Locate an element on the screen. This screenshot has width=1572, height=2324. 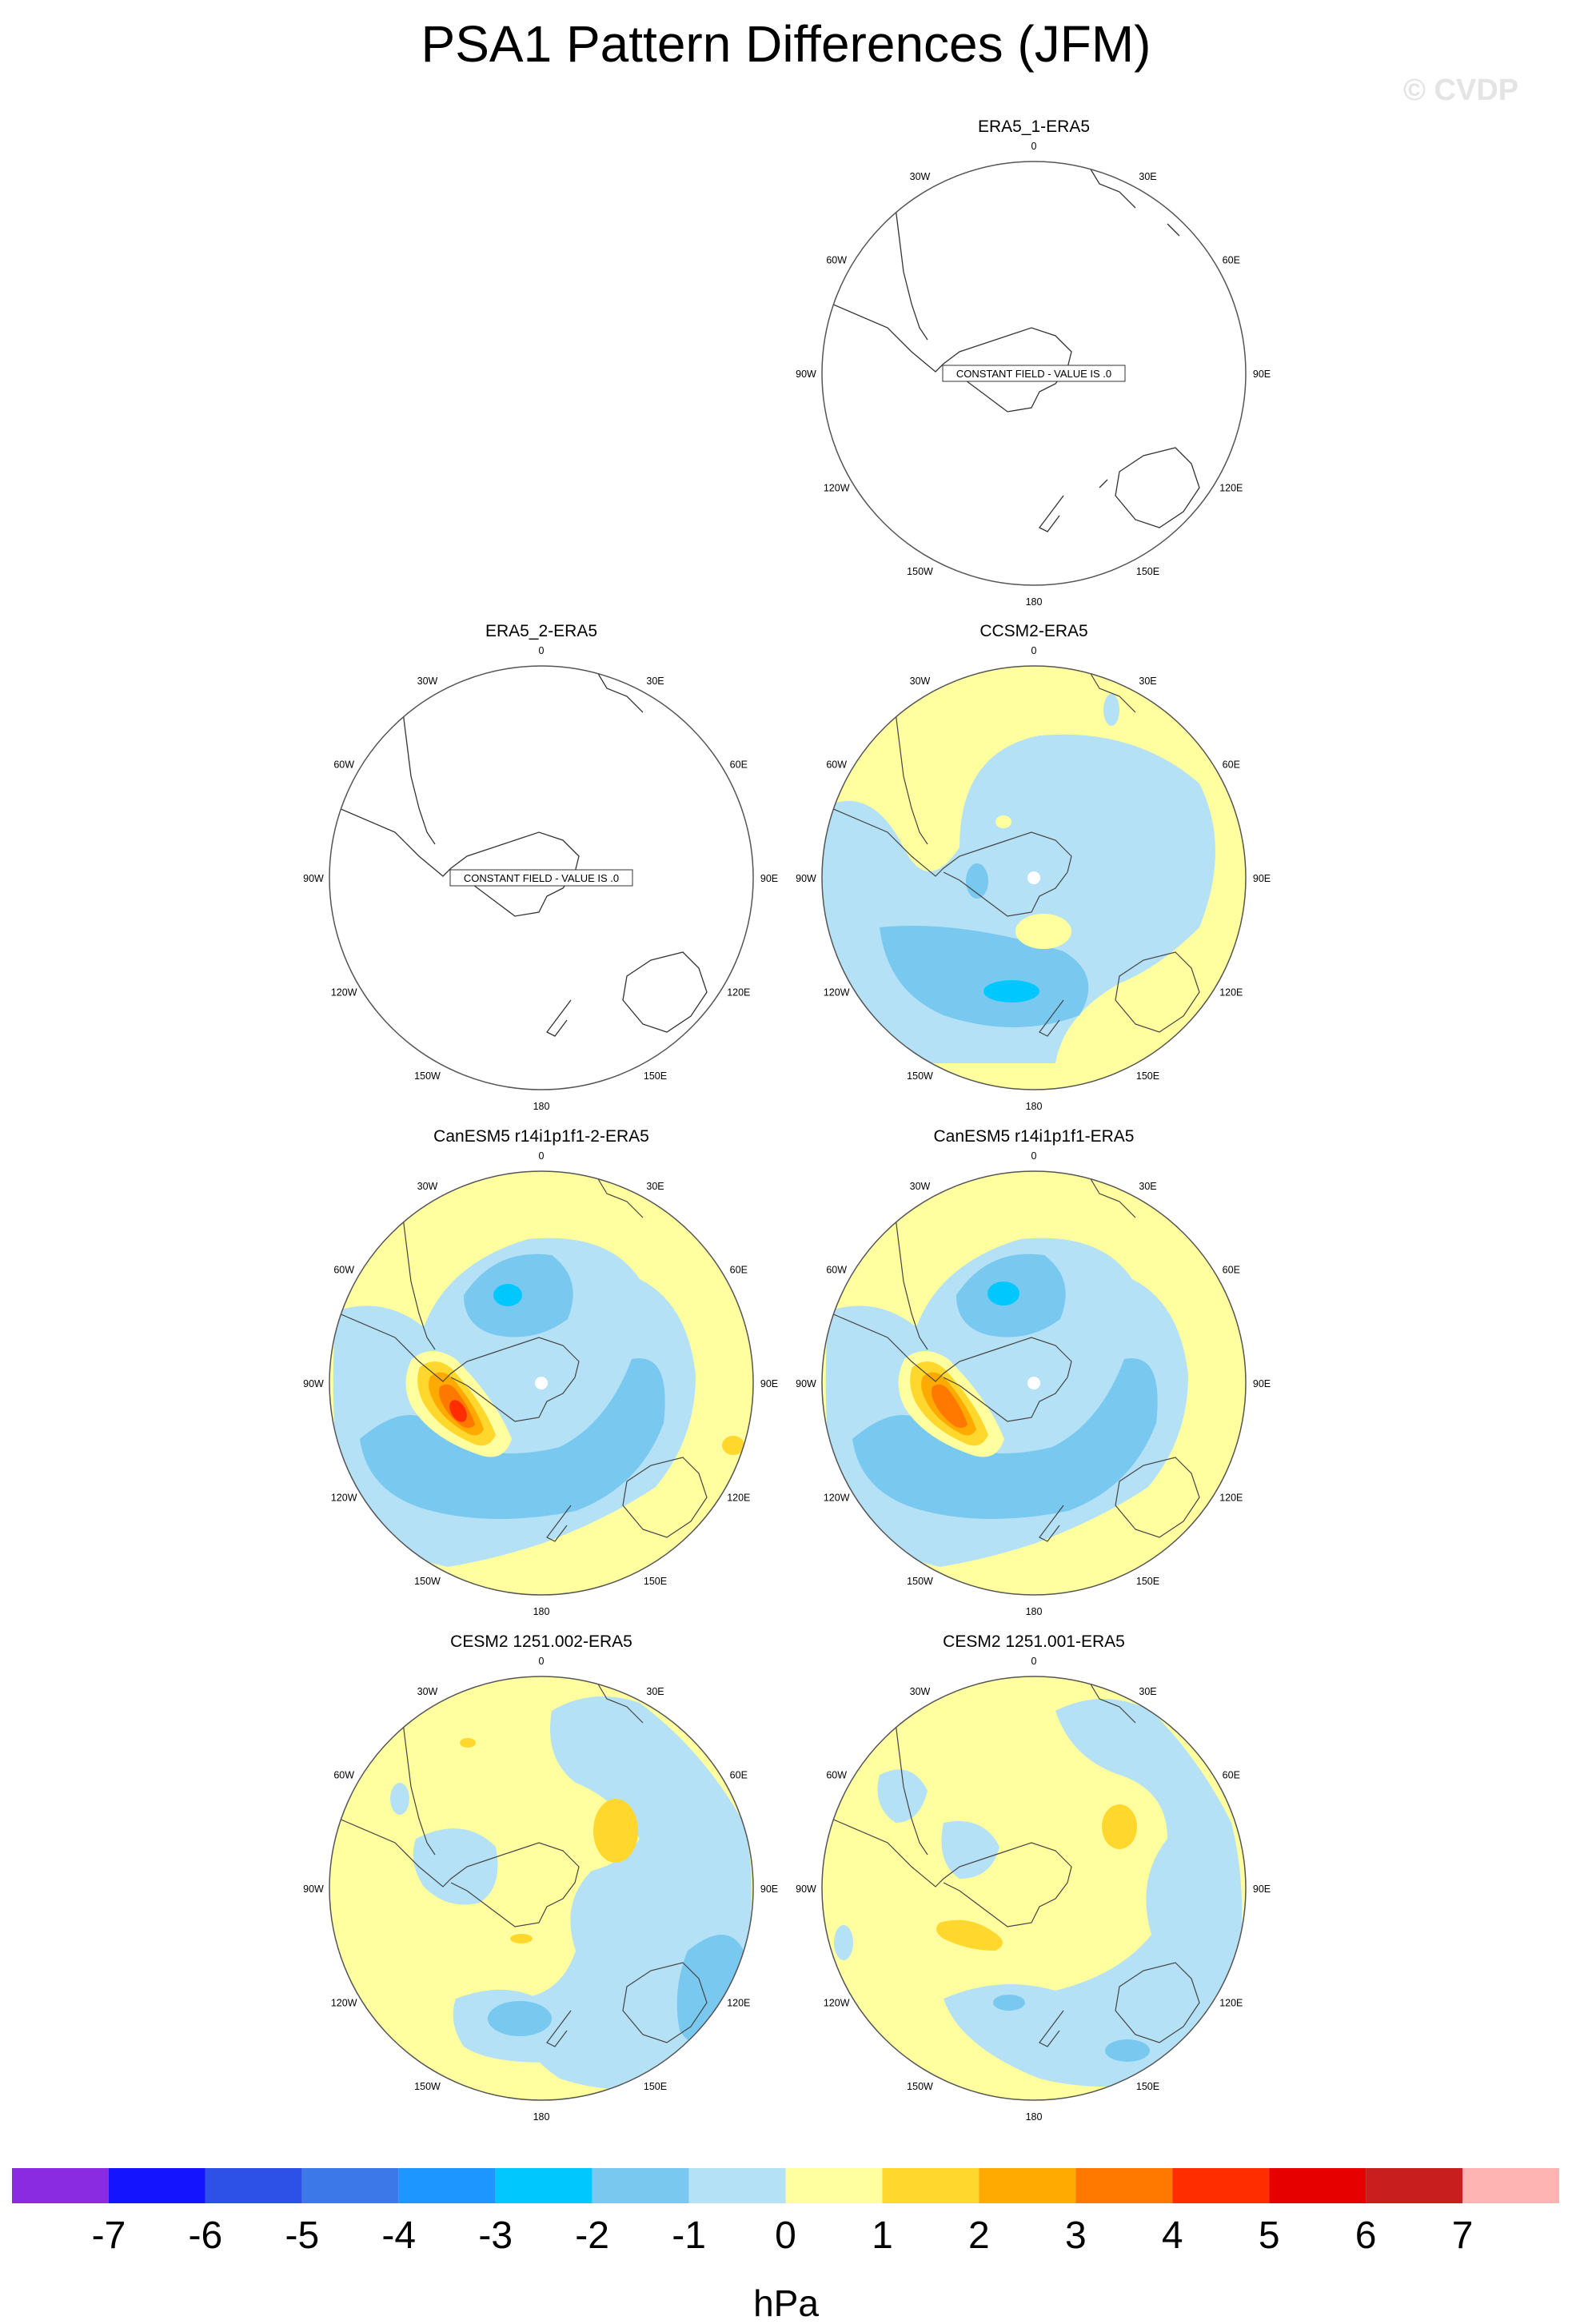
panel-title-era5-2: ERA5_2-ERA5 is located at coordinates (541, 631).